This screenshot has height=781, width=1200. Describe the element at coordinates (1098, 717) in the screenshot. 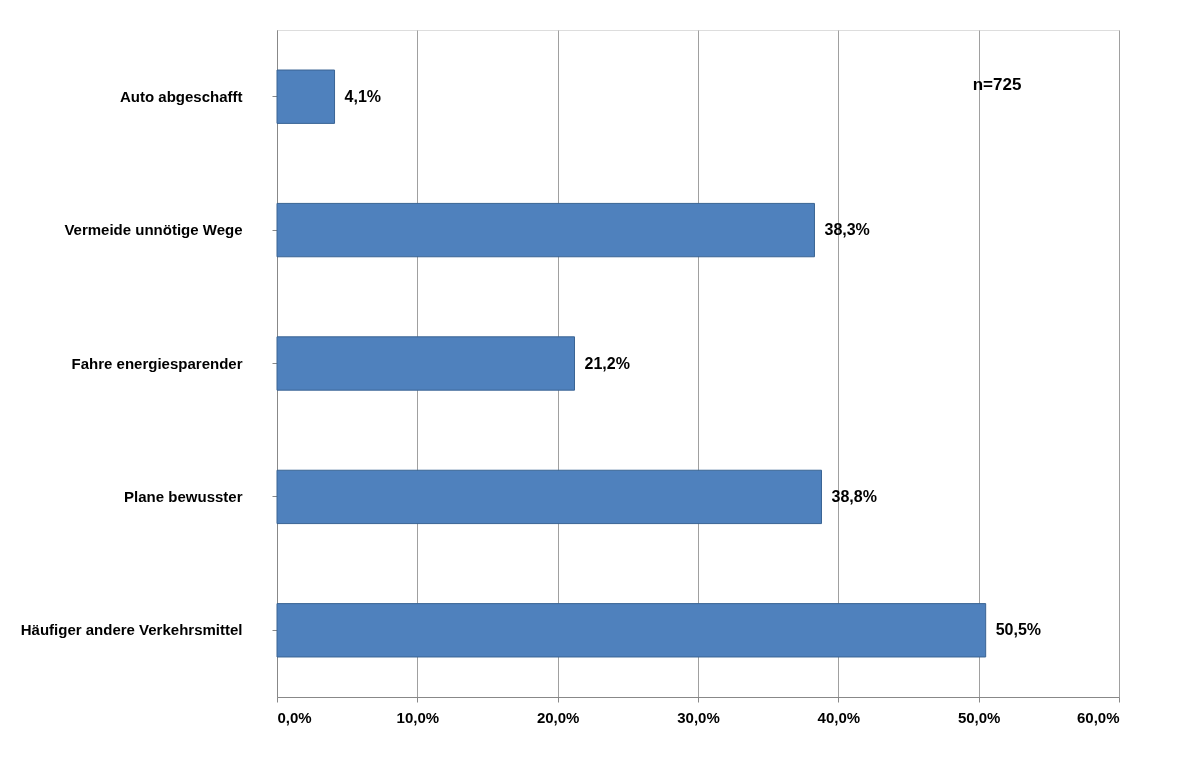

I see `x-tick-label: 60,0%` at that location.